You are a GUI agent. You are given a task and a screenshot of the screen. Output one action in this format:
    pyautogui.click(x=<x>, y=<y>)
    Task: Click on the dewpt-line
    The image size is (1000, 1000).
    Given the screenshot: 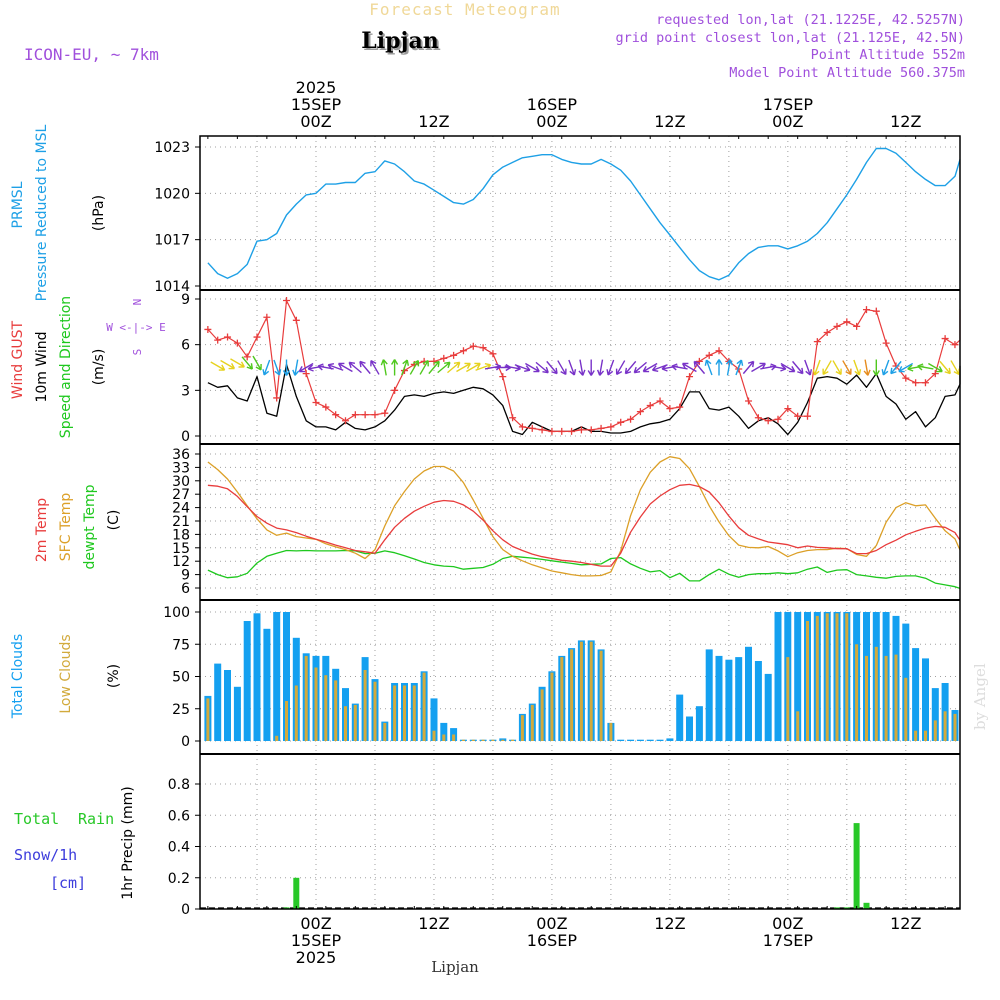 What is the action you would take?
    pyautogui.click(x=584, y=569)
    